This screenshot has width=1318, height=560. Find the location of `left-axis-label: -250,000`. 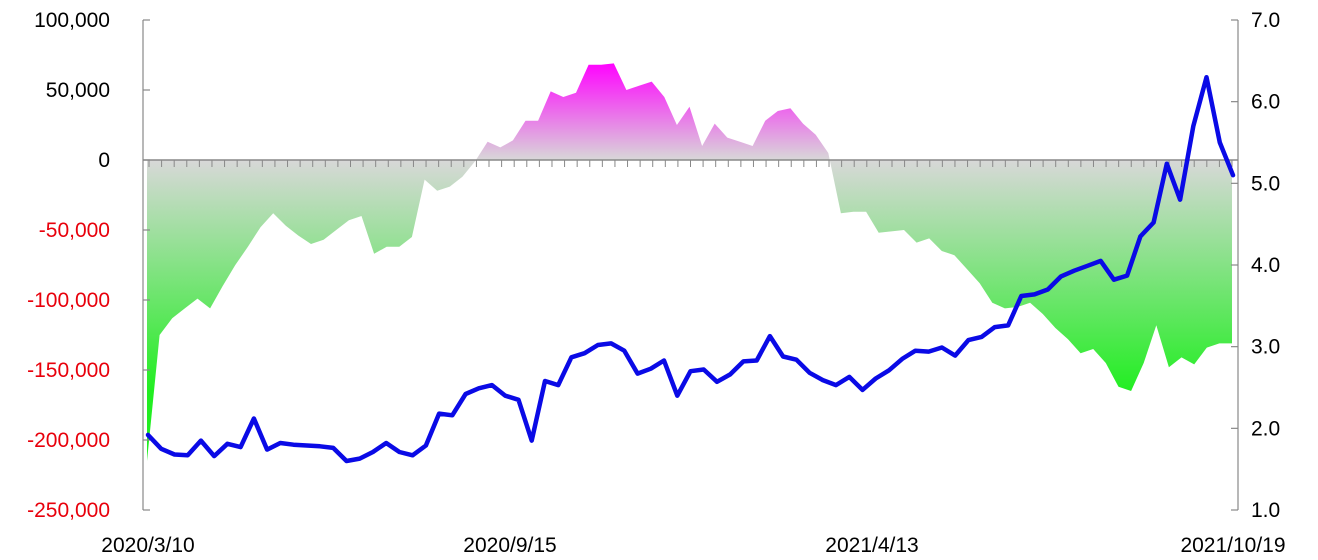

left-axis-label: -250,000 is located at coordinates (68, 510).